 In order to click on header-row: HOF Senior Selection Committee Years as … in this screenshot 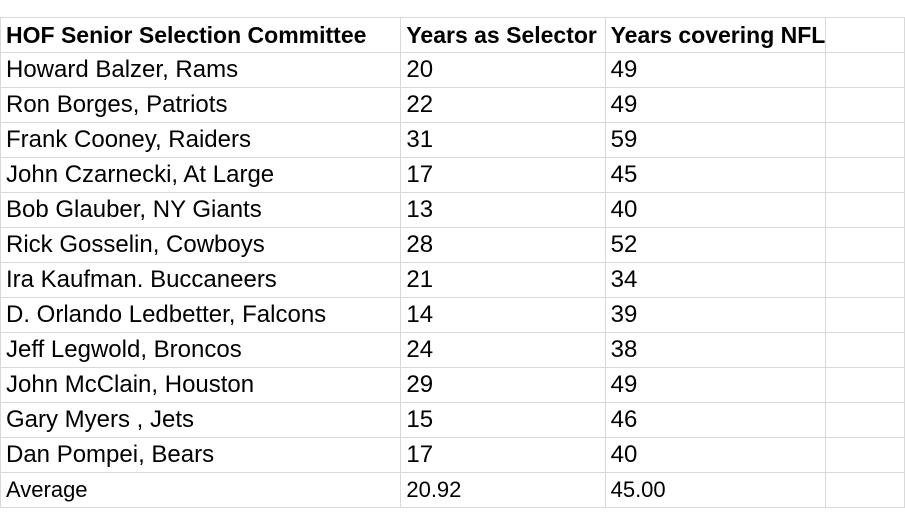, I will do `click(452, 35)`.